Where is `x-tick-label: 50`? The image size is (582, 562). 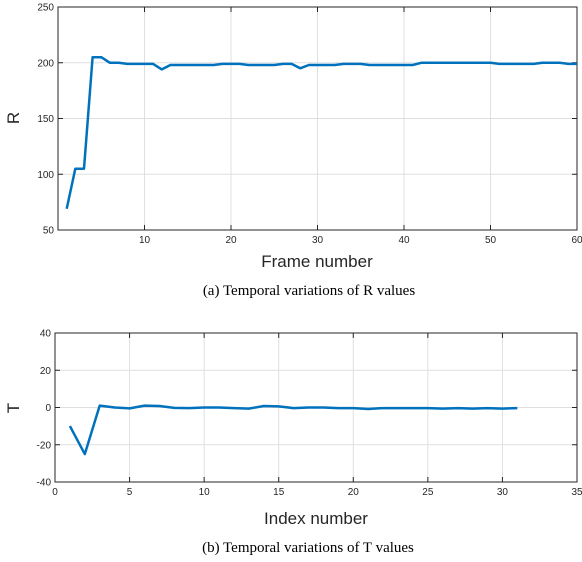 x-tick-label: 50 is located at coordinates (491, 240).